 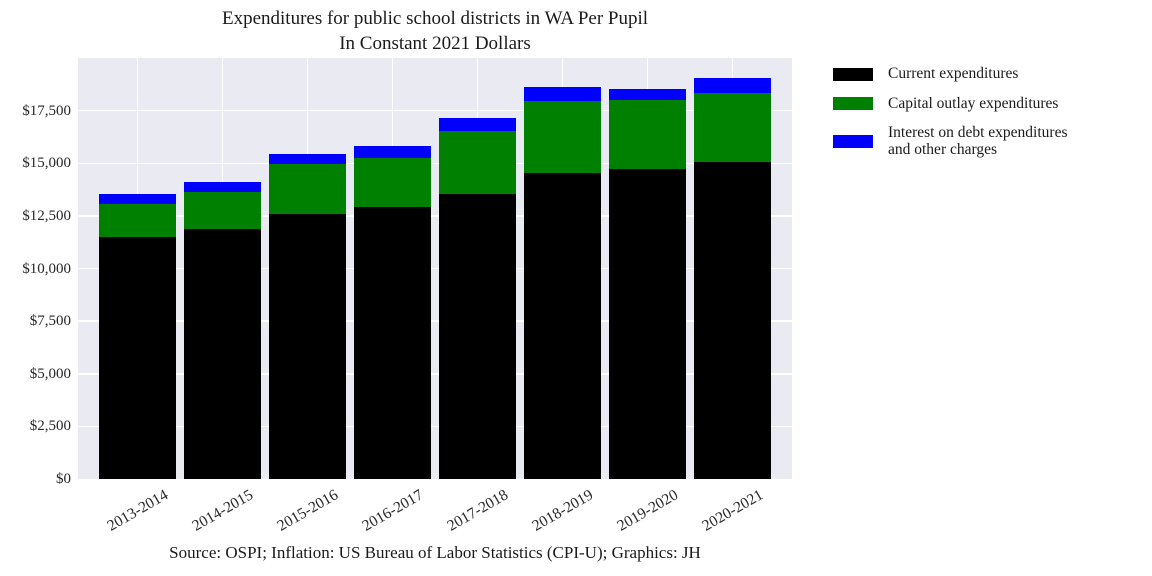 What do you see at coordinates (477, 510) in the screenshot?
I see `x-tick-label: 2017-2018` at bounding box center [477, 510].